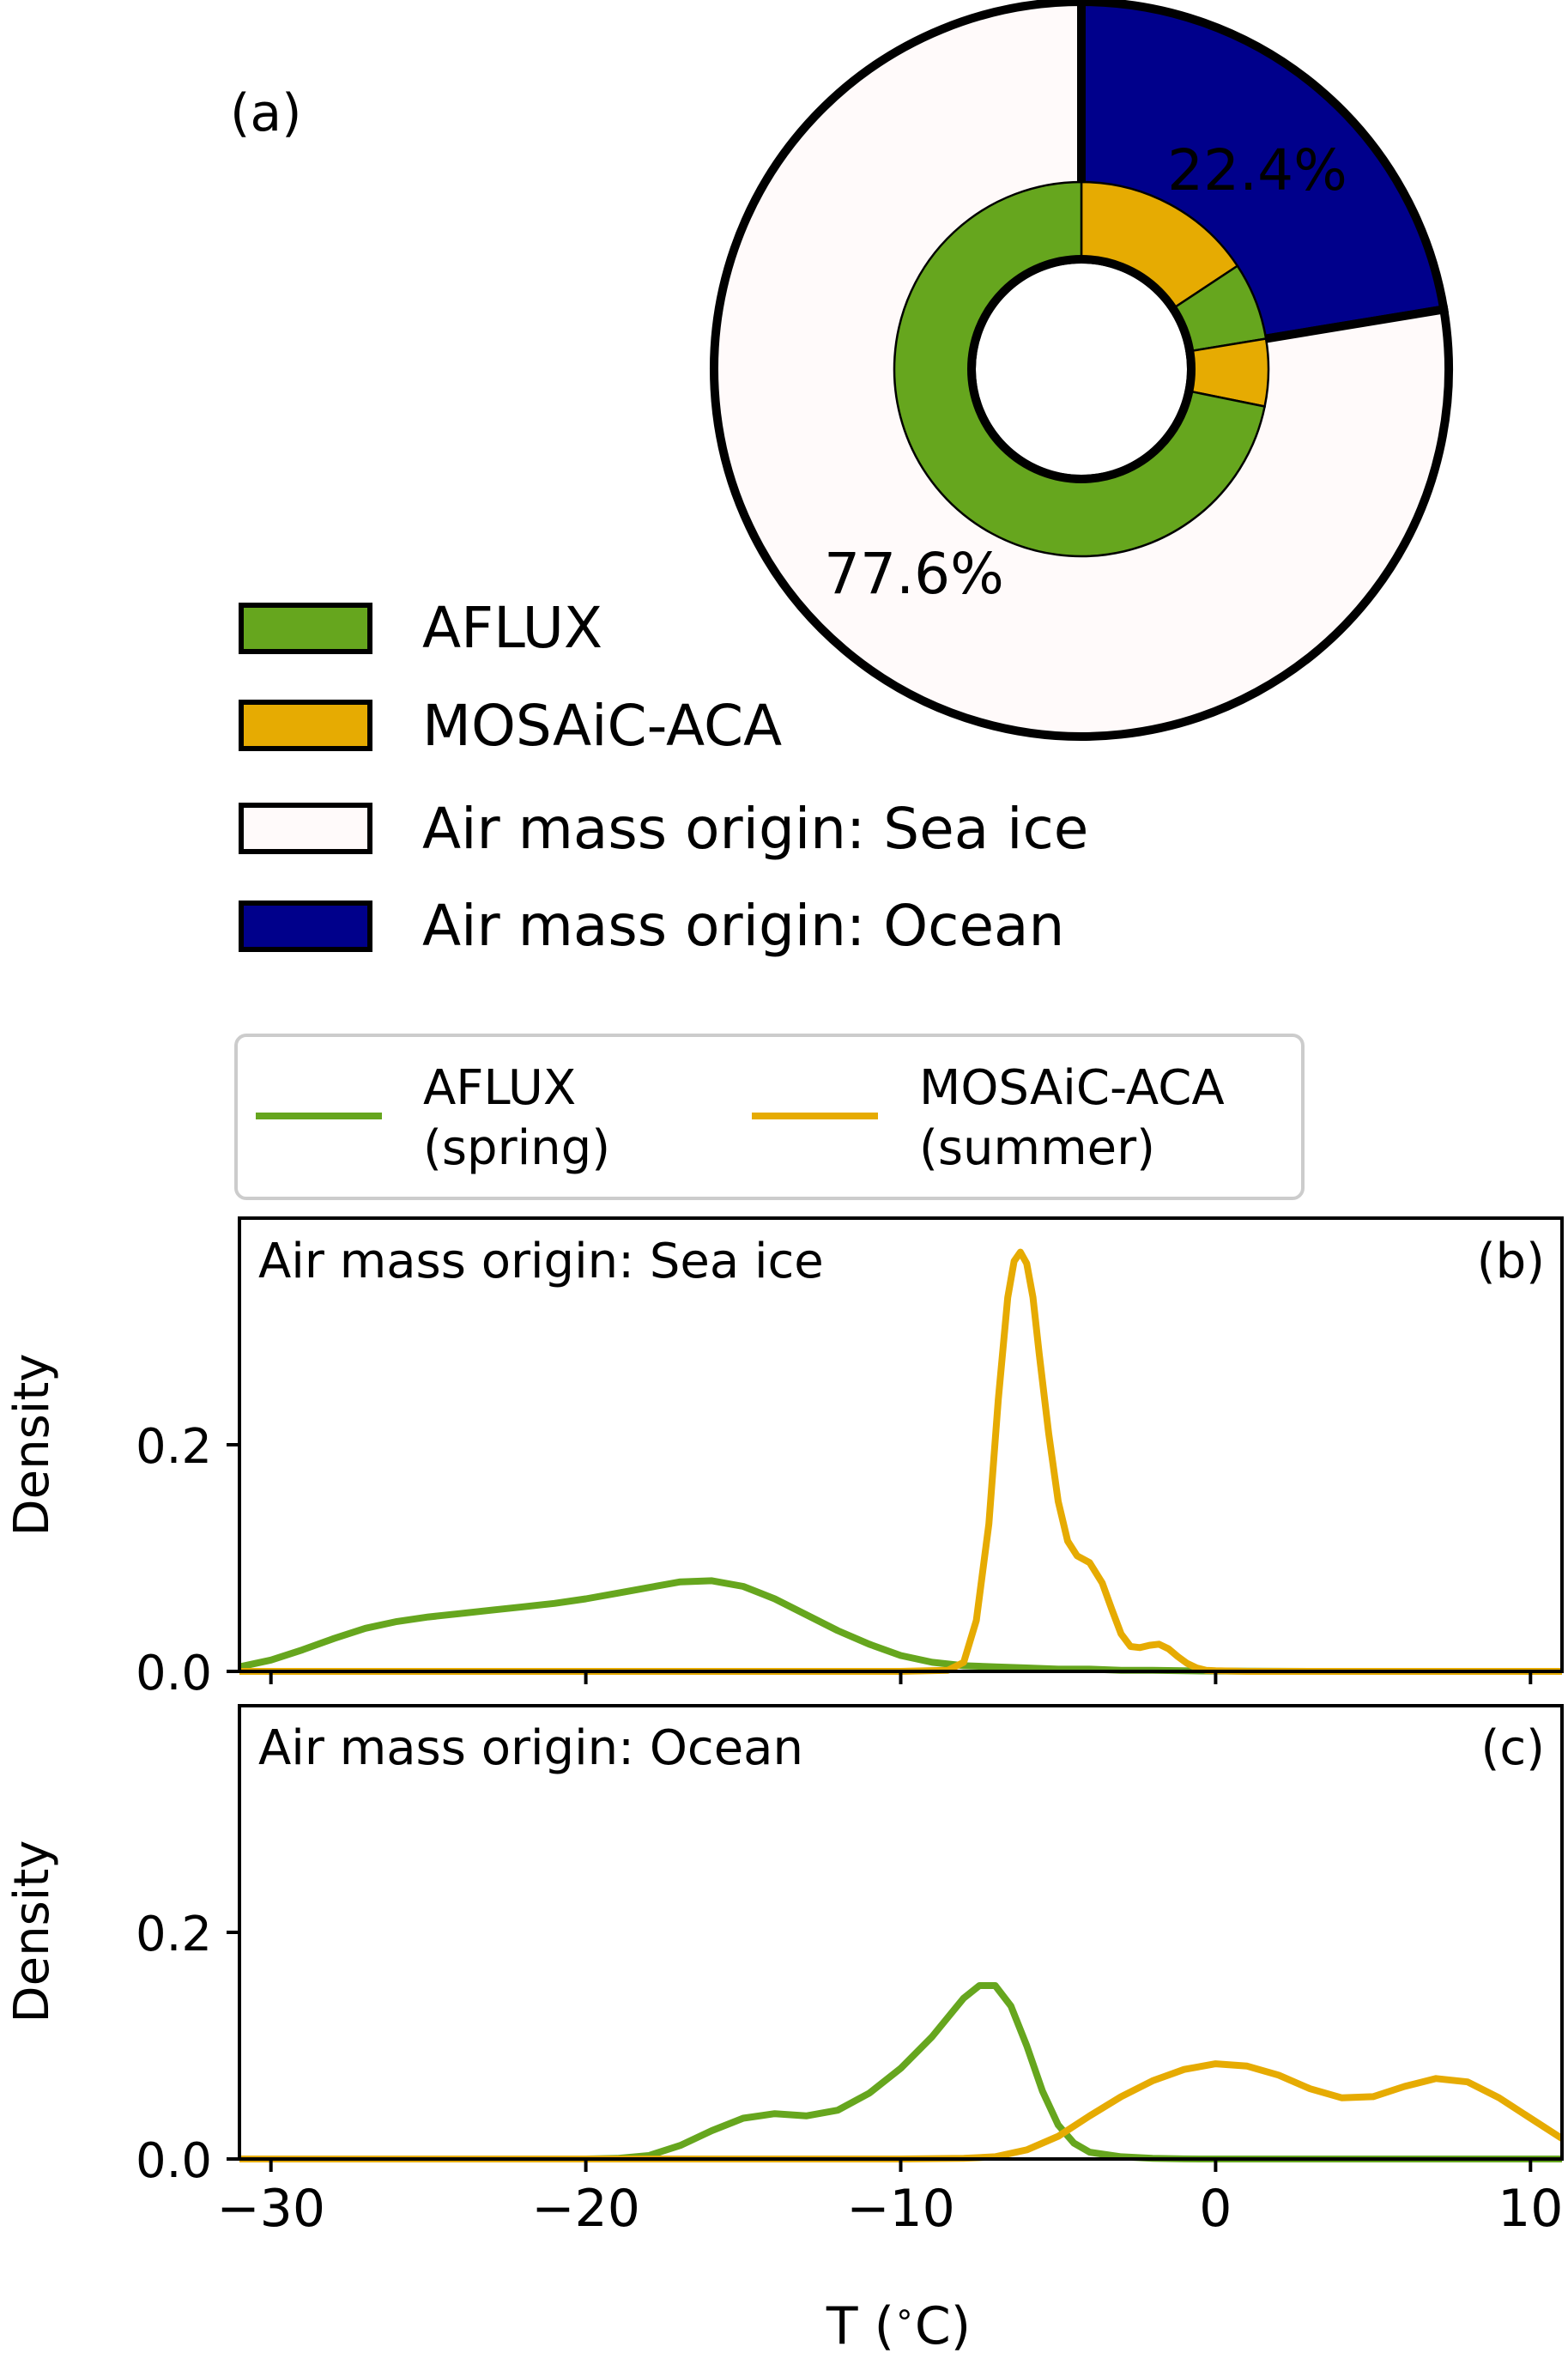 The image size is (1568, 2359). Describe the element at coordinates (174, 1935) in the screenshot. I see `panel-c-ytick-label-1: 0.2` at that location.